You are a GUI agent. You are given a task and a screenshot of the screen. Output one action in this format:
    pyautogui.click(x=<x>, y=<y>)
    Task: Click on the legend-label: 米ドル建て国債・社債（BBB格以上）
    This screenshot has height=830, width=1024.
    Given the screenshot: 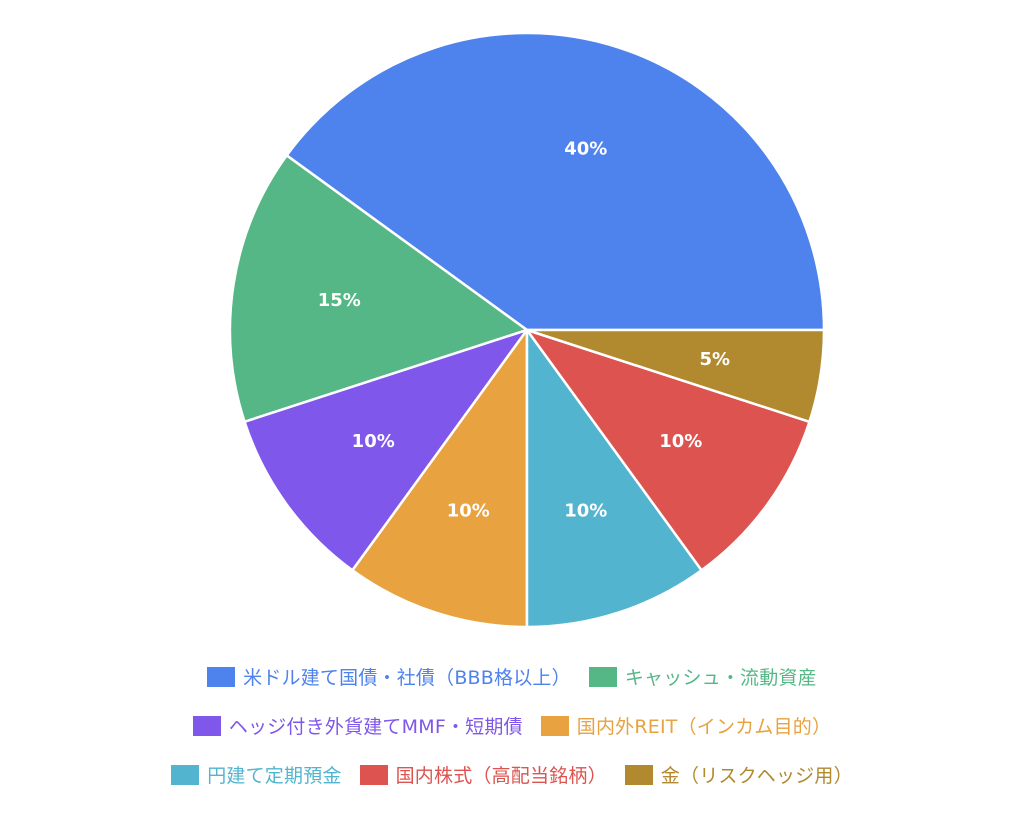 What is the action you would take?
    pyautogui.click(x=407, y=678)
    